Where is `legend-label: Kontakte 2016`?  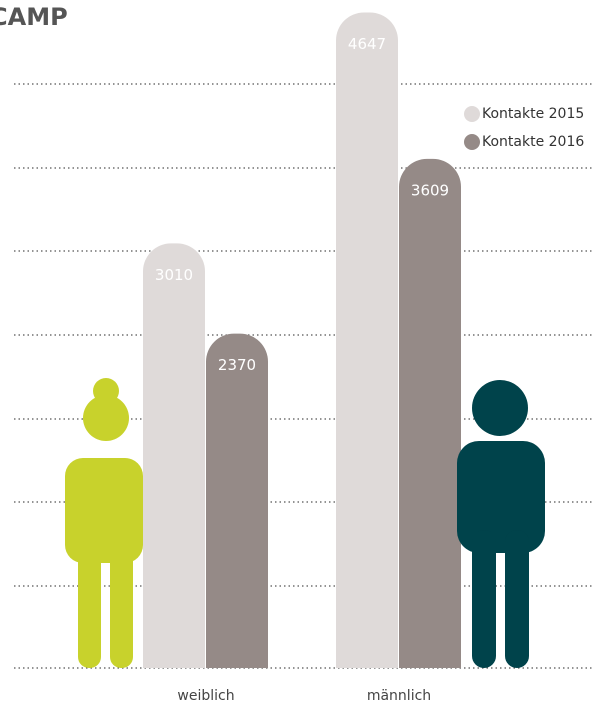
legend-label: Kontakte 2016 is located at coordinates (533, 142).